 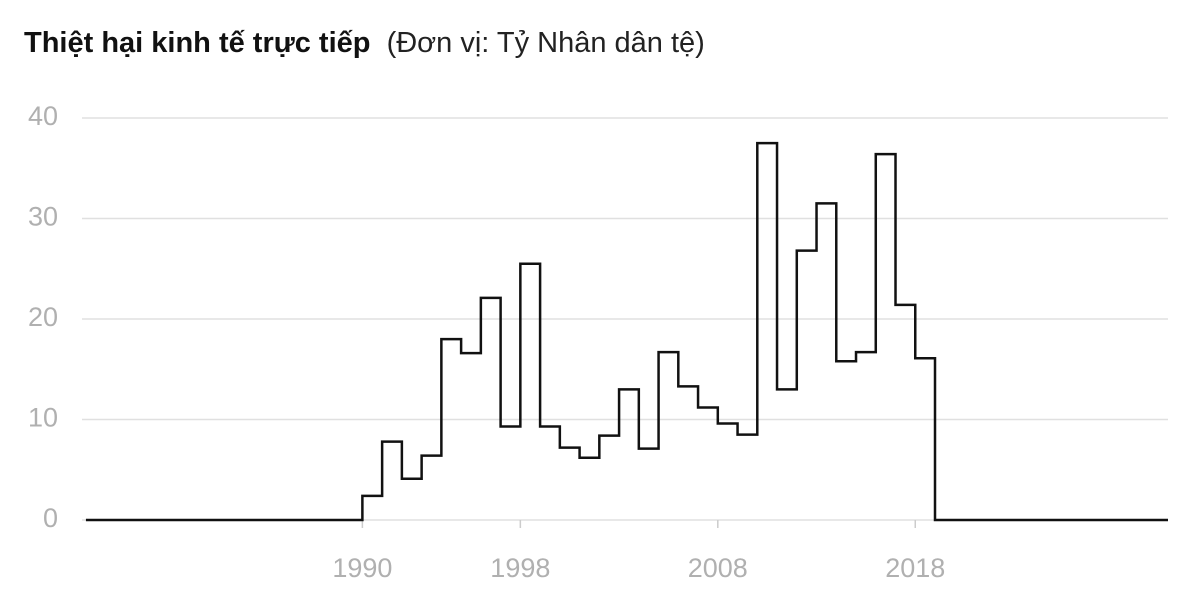 What do you see at coordinates (546, 43) in the screenshot?
I see `chart-subtitle: (Đơn vị: Tỷ Nhân dân tệ)` at bounding box center [546, 43].